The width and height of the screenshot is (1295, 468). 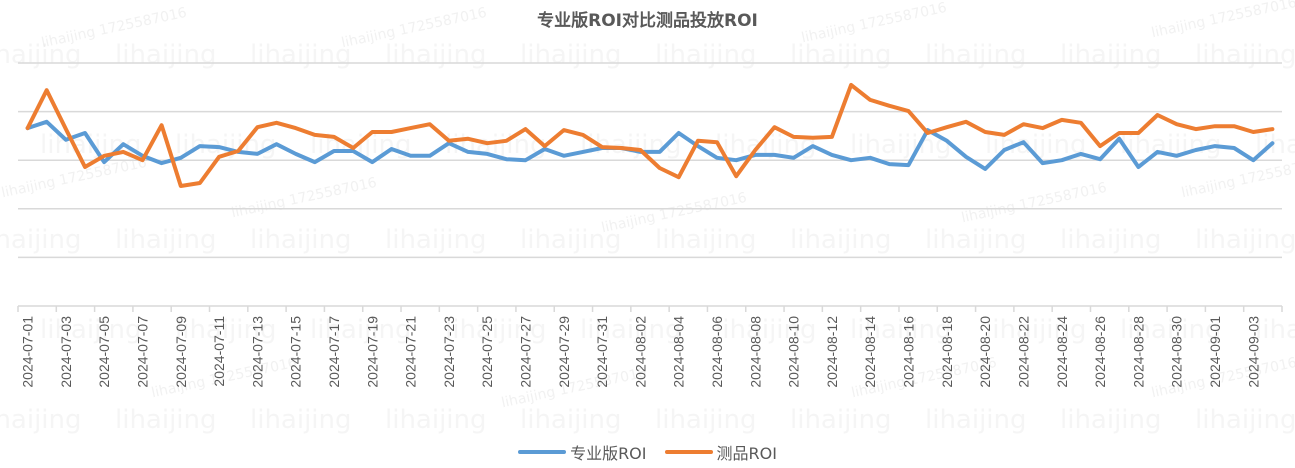 What do you see at coordinates (296, 352) in the screenshot?
I see `x-tick-label: 2024-07-15` at bounding box center [296, 352].